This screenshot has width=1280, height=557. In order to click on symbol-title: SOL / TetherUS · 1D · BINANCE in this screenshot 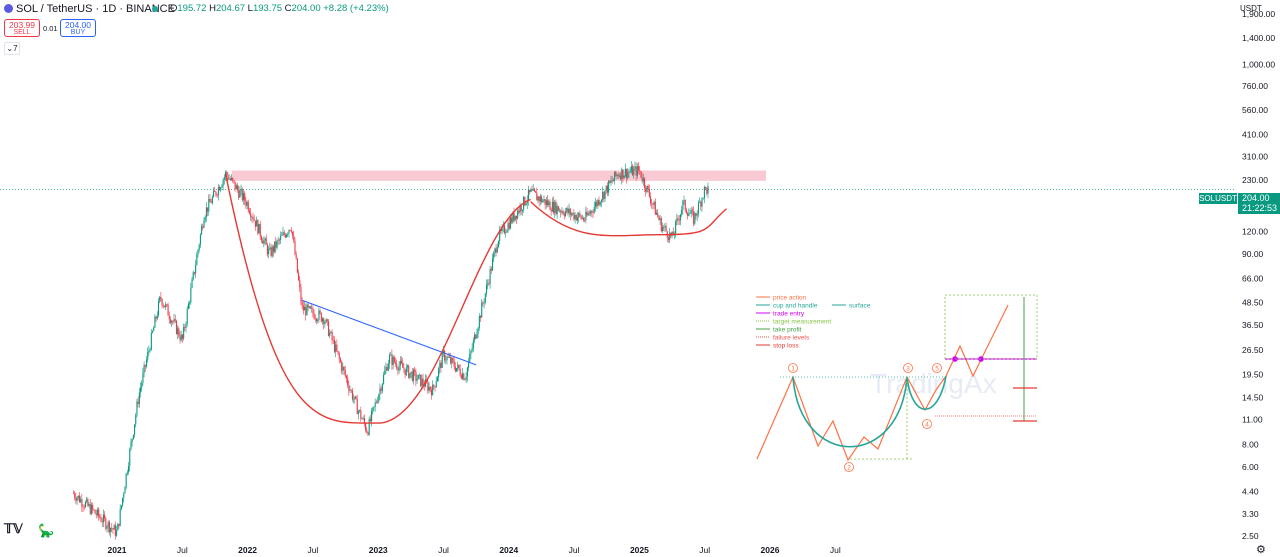, I will do `click(95, 9)`.